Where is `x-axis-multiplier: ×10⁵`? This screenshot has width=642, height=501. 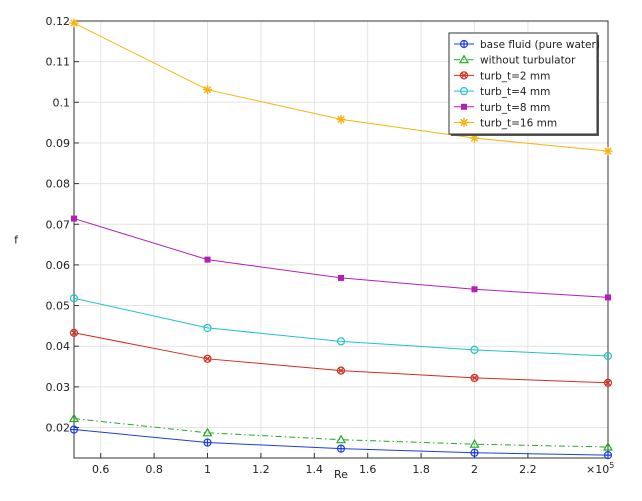
x-axis-multiplier: ×10⁵ is located at coordinates (600, 468).